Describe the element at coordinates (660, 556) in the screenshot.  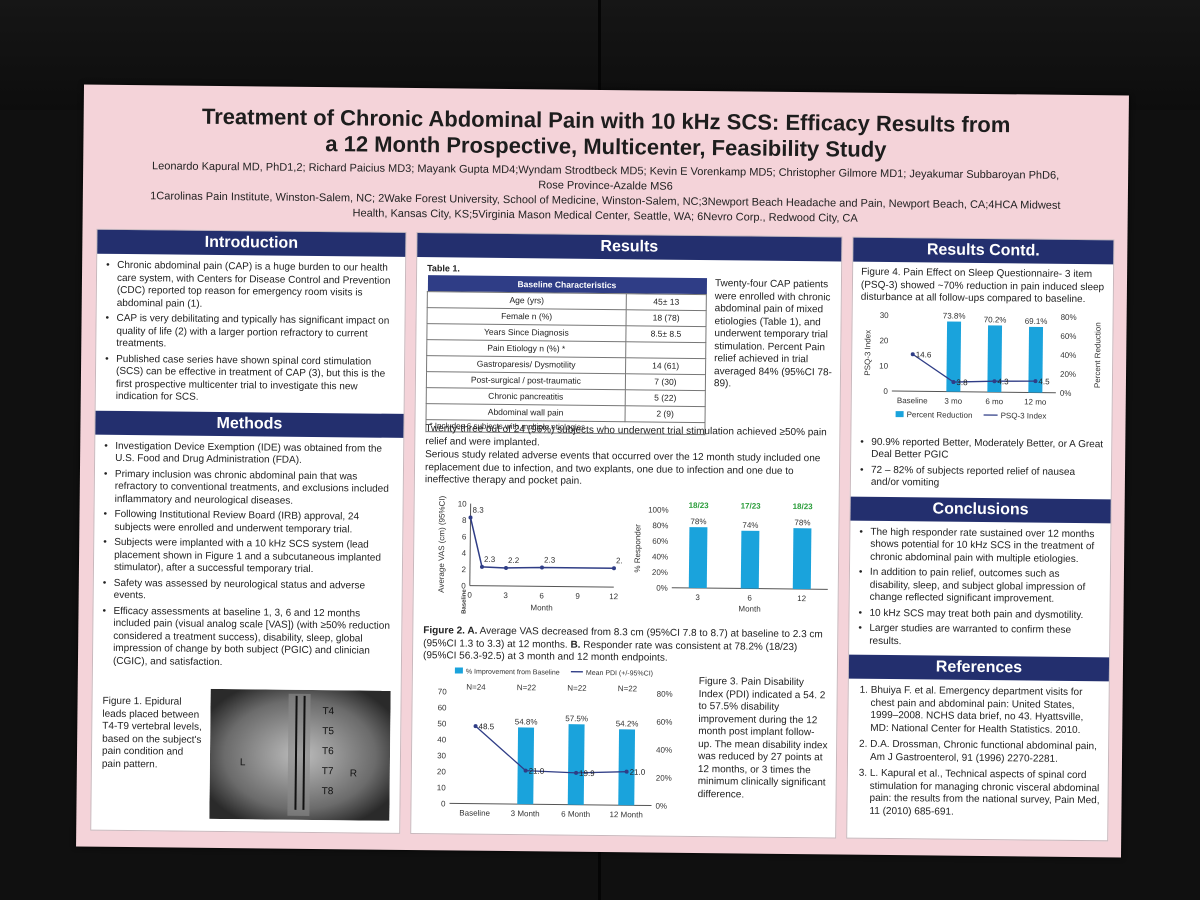
I see `y-tick-label: 40%` at that location.